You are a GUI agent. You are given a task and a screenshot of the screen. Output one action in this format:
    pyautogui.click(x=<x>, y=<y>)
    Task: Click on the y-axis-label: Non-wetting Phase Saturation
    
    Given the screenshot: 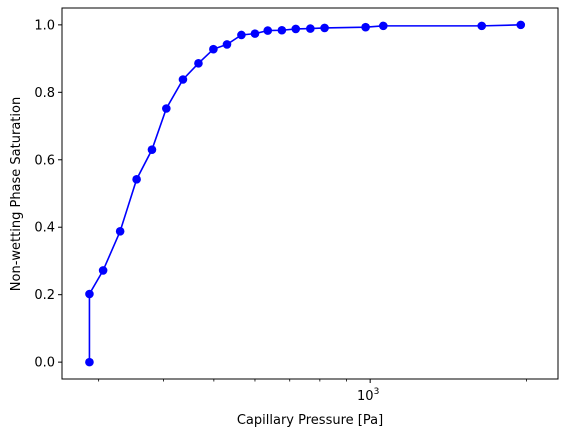 What is the action you would take?
    pyautogui.click(x=16, y=194)
    